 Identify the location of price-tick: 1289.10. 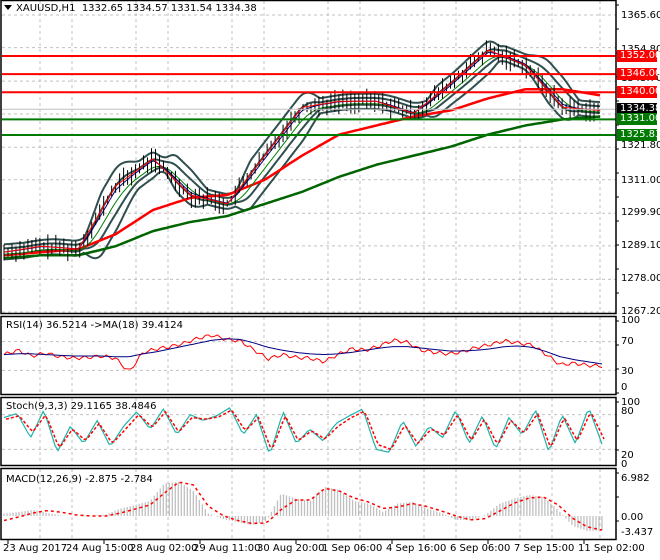
(640, 245).